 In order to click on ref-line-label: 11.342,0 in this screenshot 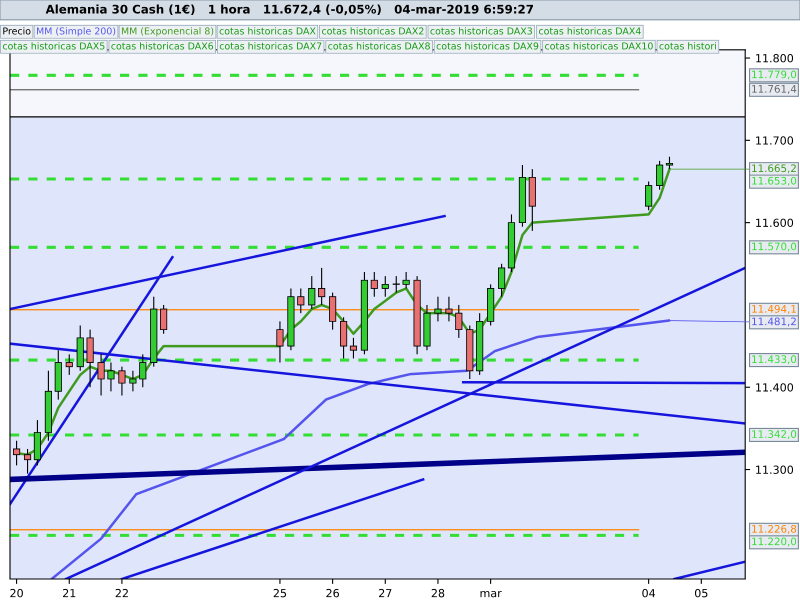, I will do `click(774, 435)`.